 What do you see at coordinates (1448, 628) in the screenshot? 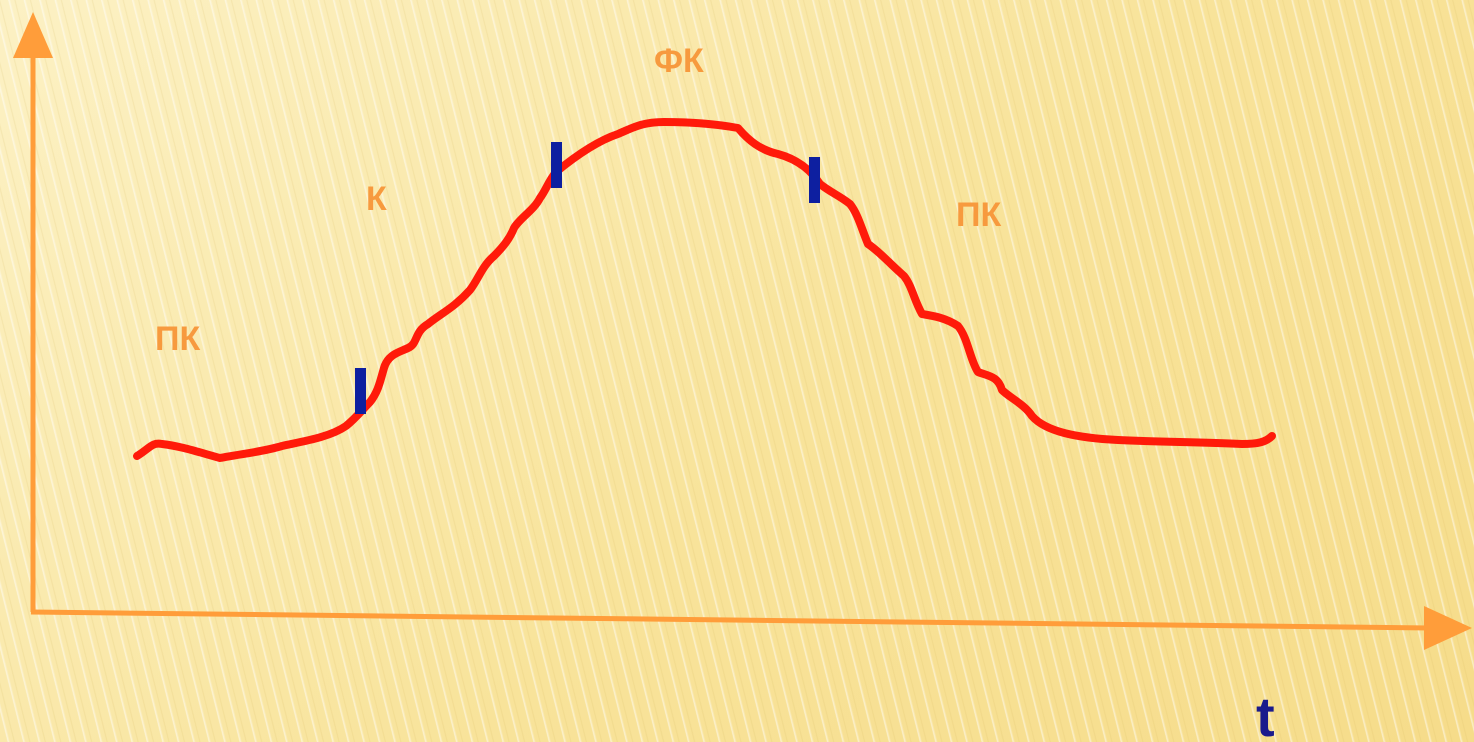
I see `x-axis-arrowhead` at bounding box center [1448, 628].